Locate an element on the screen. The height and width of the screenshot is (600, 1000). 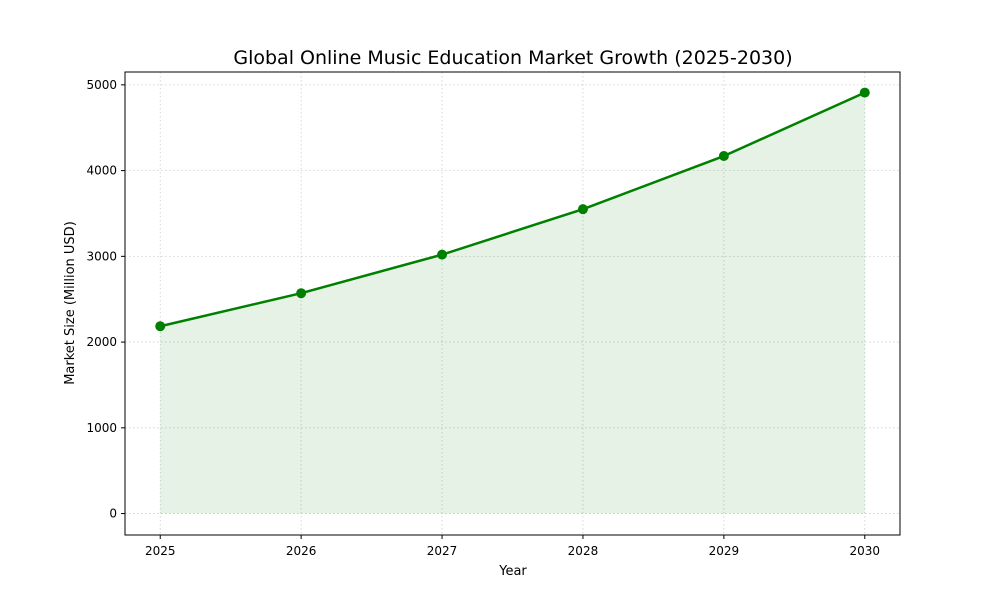
y-tick-label: 5000 is located at coordinates (101, 85).